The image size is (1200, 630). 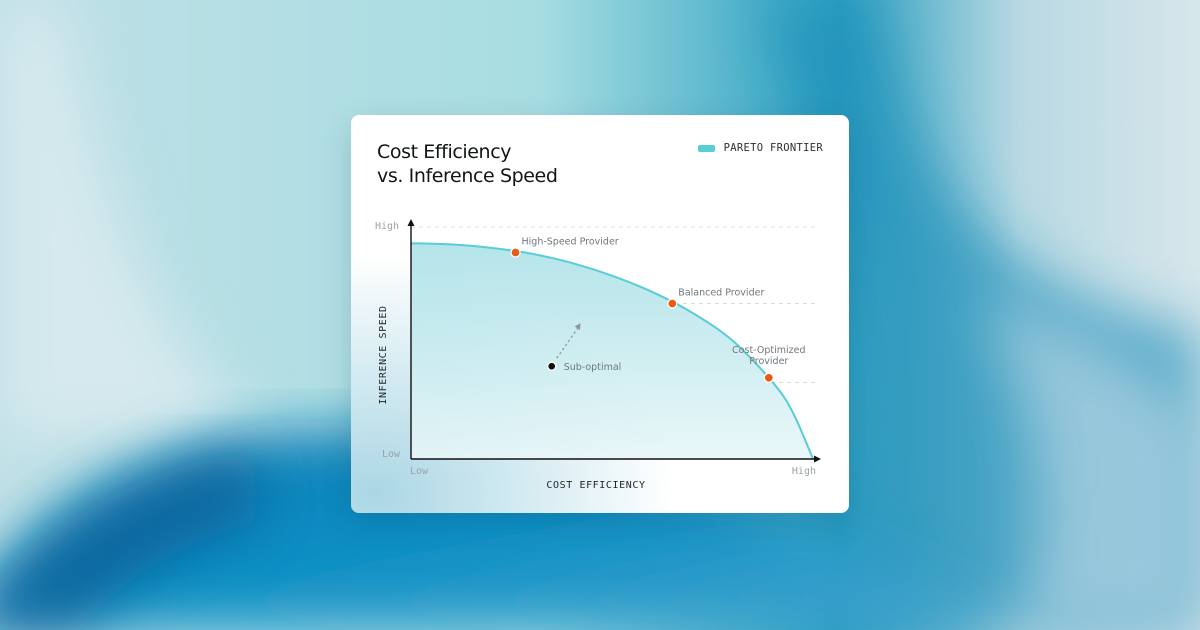 What do you see at coordinates (773, 148) in the screenshot?
I see `legend-label: PARETO FRONTIER` at bounding box center [773, 148].